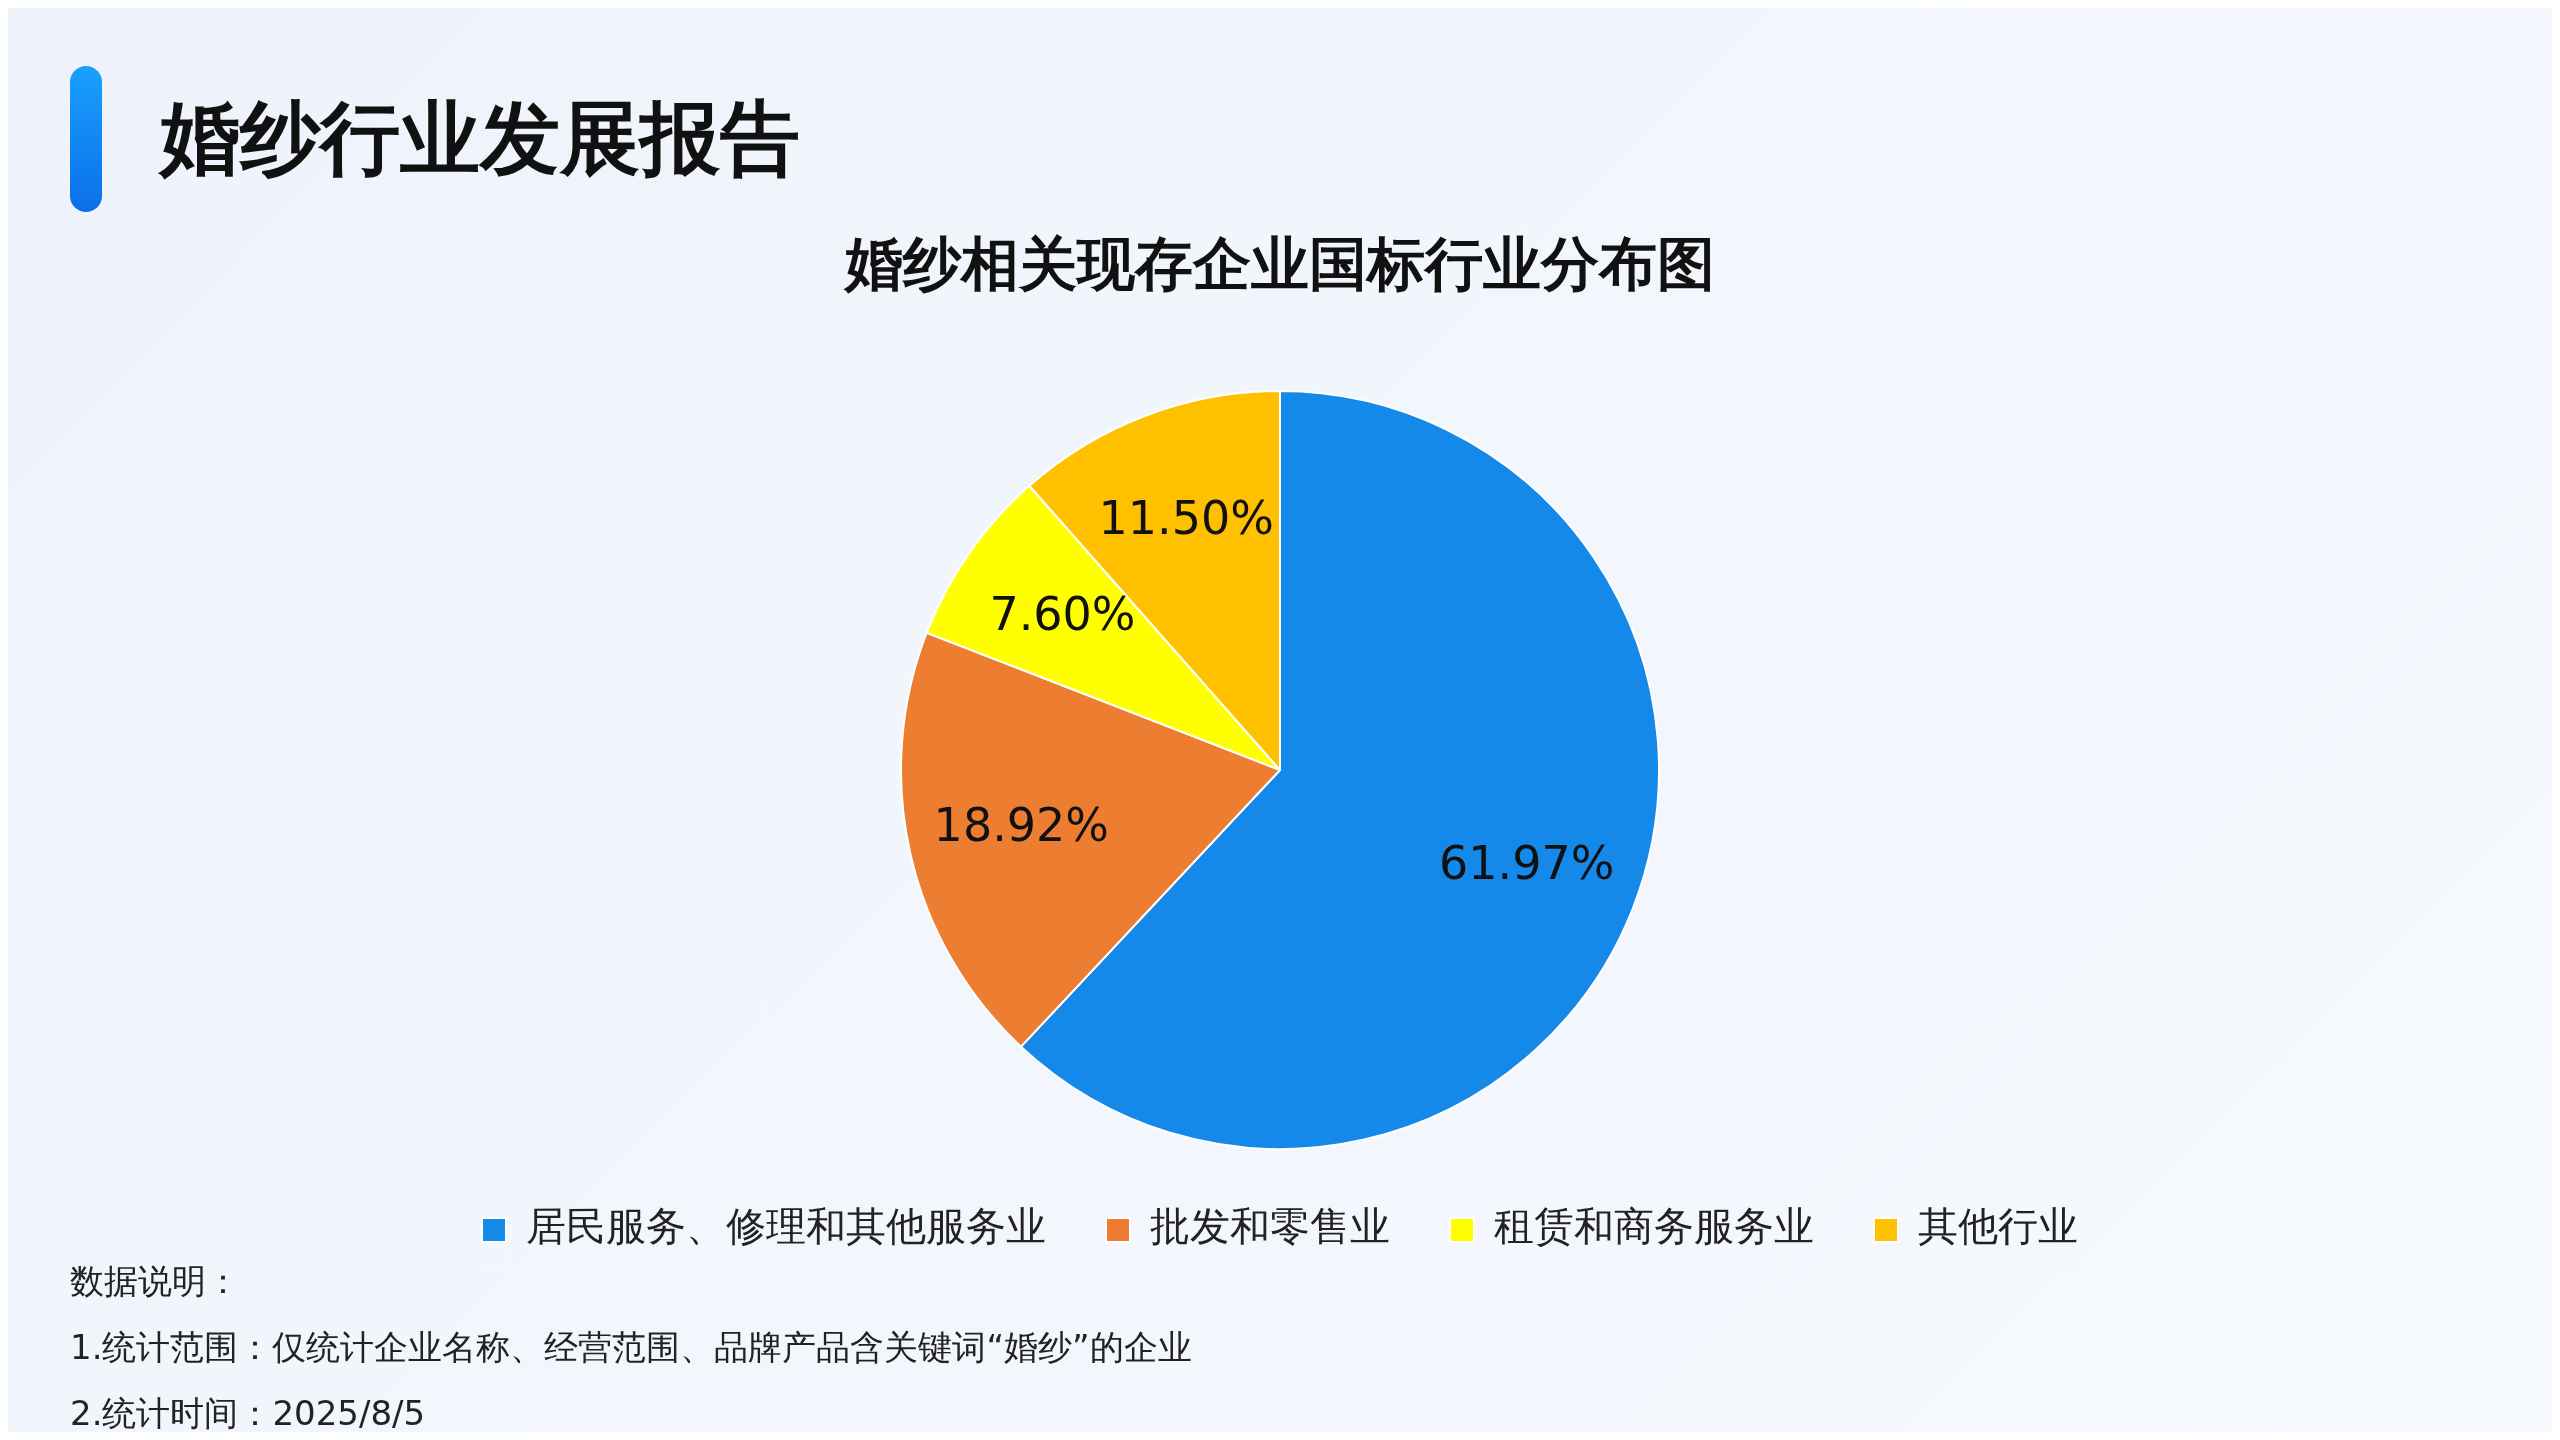 Image resolution: width=2560 pixels, height=1440 pixels. What do you see at coordinates (1186, 517) in the screenshot?
I see `data-label: 11.50%` at bounding box center [1186, 517].